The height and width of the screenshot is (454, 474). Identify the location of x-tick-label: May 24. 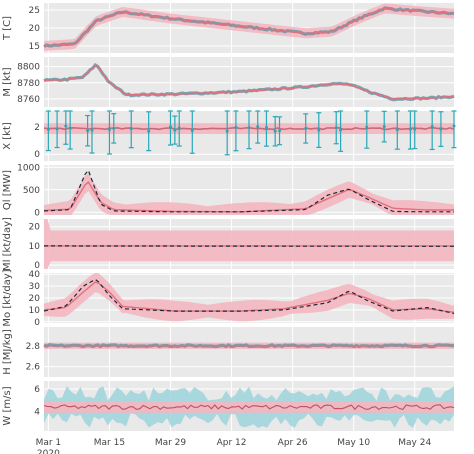
(414, 443).